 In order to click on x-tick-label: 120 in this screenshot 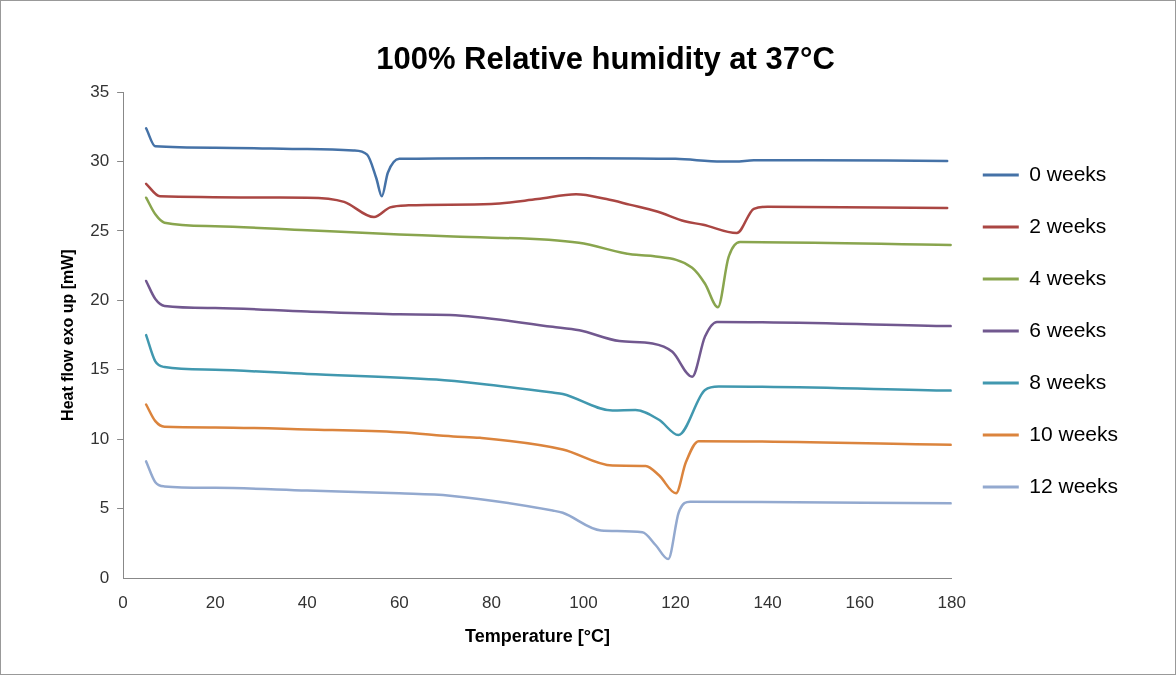, I will do `click(675, 602)`.